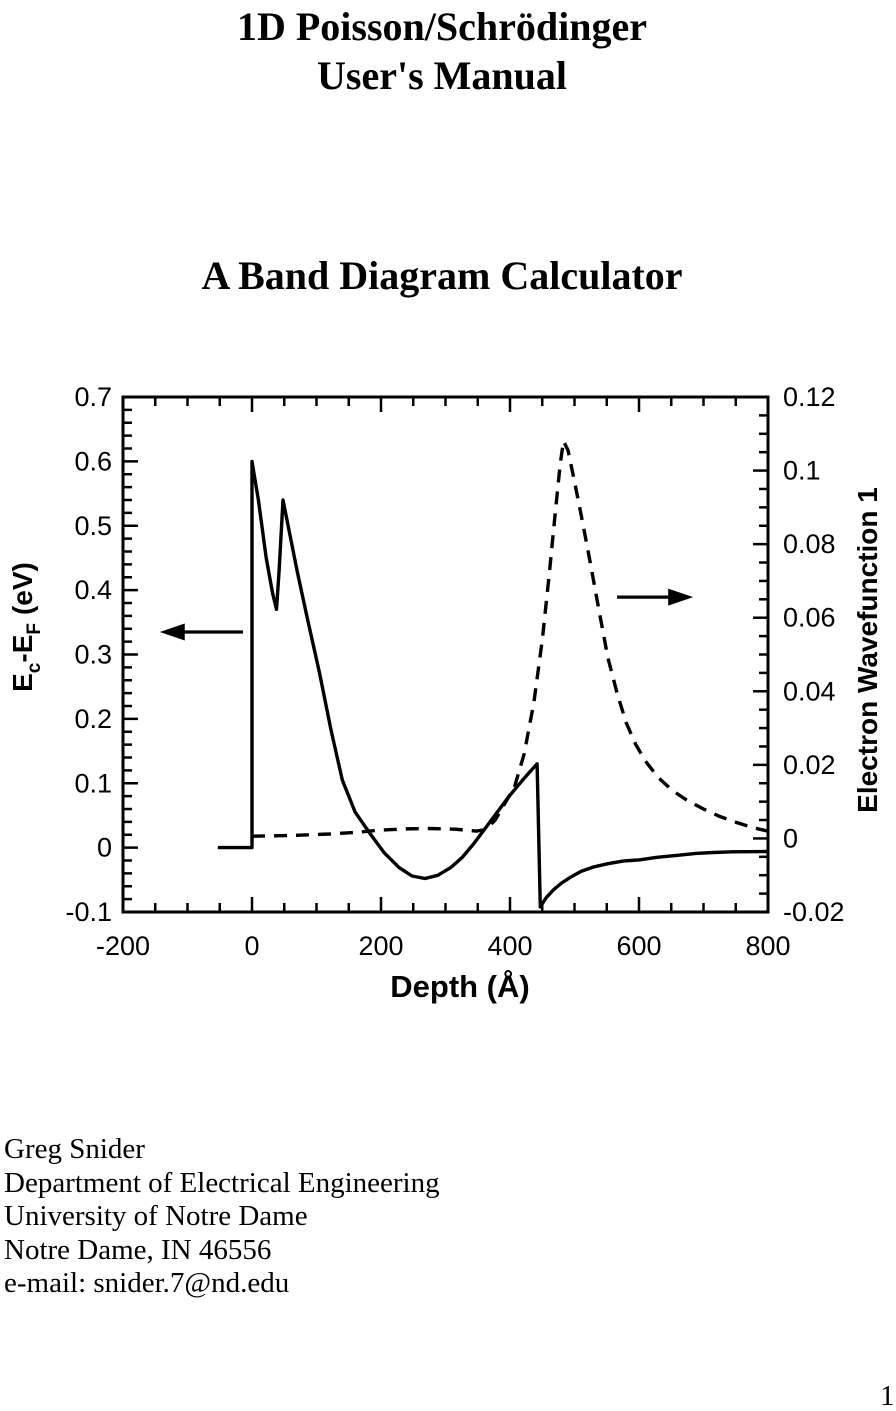 This screenshot has width=896, height=1411. I want to click on left-y-axis-label-sub-F: F, so click(34, 629).